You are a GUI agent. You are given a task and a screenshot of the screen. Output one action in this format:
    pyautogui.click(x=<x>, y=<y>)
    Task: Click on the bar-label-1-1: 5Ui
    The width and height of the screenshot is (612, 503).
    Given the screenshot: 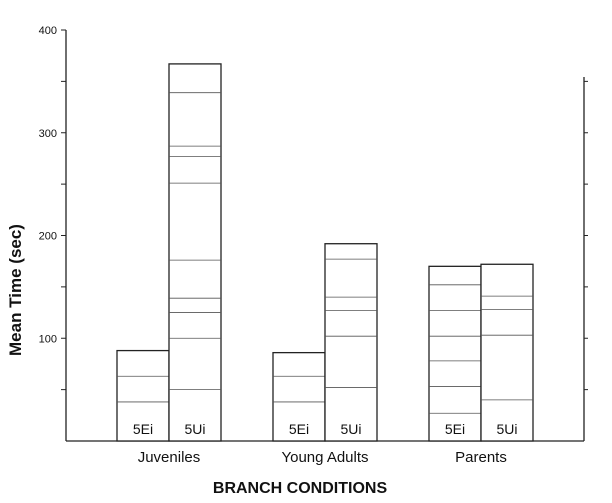 What is the action you would take?
    pyautogui.click(x=350, y=429)
    